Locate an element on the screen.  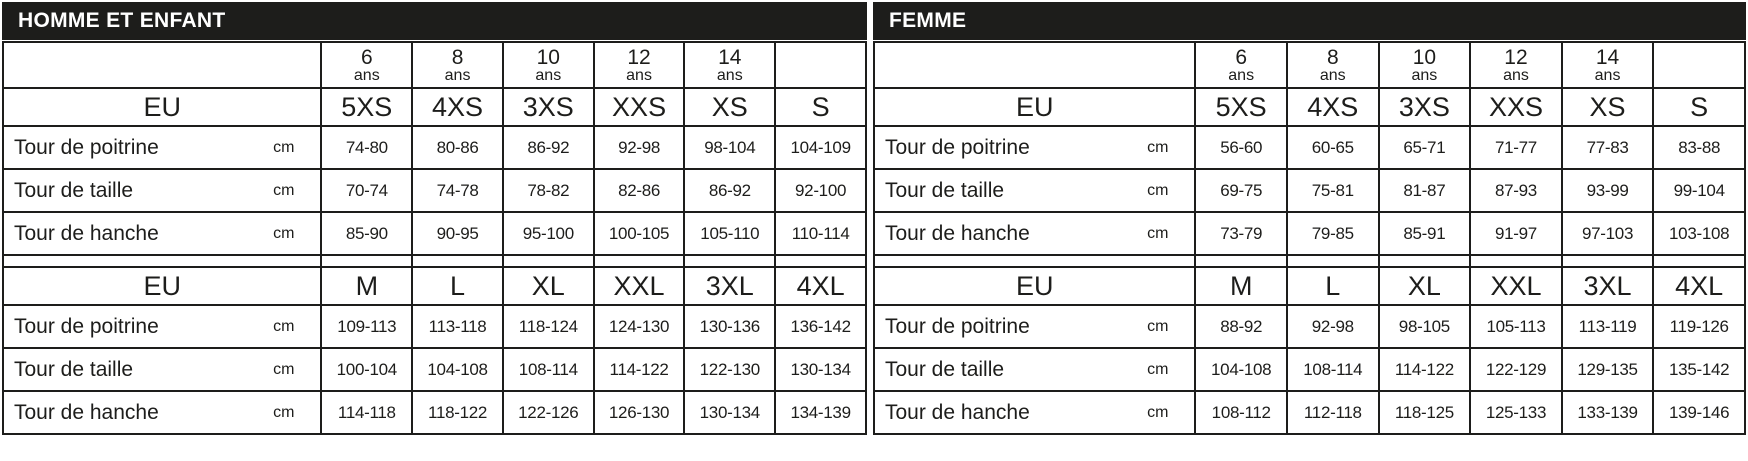
value-cell: 85-90 is located at coordinates (367, 233).